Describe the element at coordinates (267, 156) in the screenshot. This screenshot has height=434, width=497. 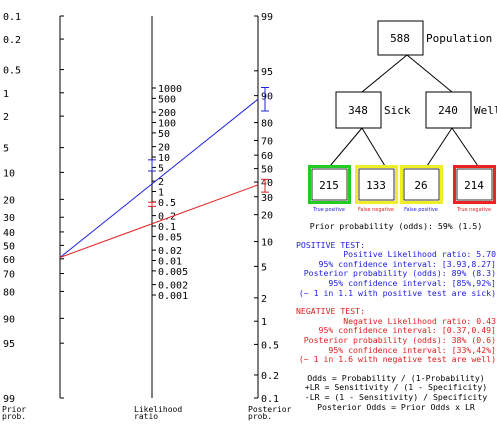
I see `posterior-tick-label: 60` at that location.